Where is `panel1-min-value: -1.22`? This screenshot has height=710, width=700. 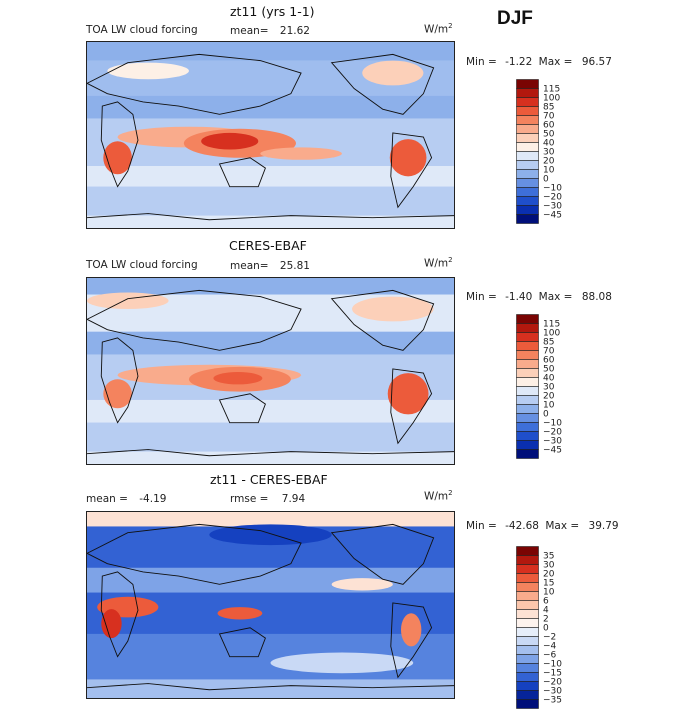 panel1-min-value: -1.22 is located at coordinates (519, 62).